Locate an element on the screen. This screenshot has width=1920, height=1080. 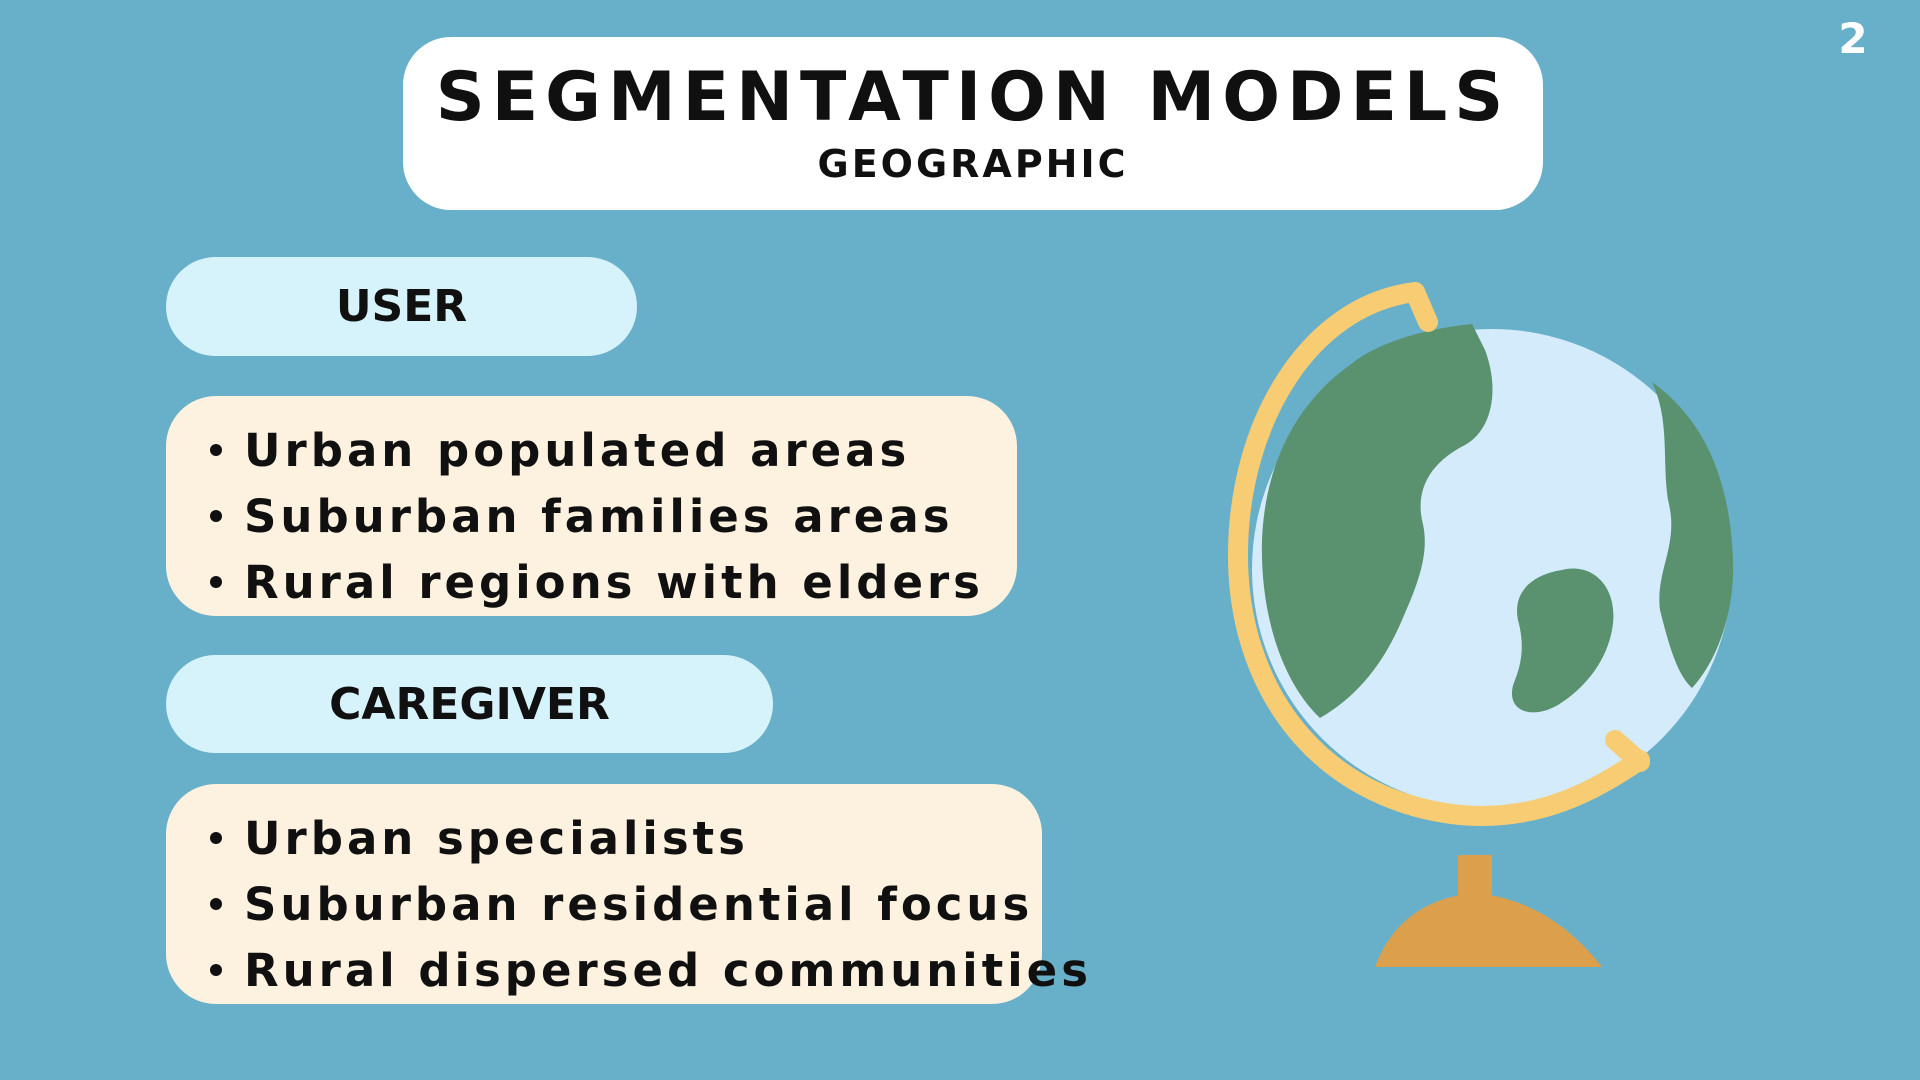
list-item-text: Suburban residential focus is located at coordinates (639, 904).